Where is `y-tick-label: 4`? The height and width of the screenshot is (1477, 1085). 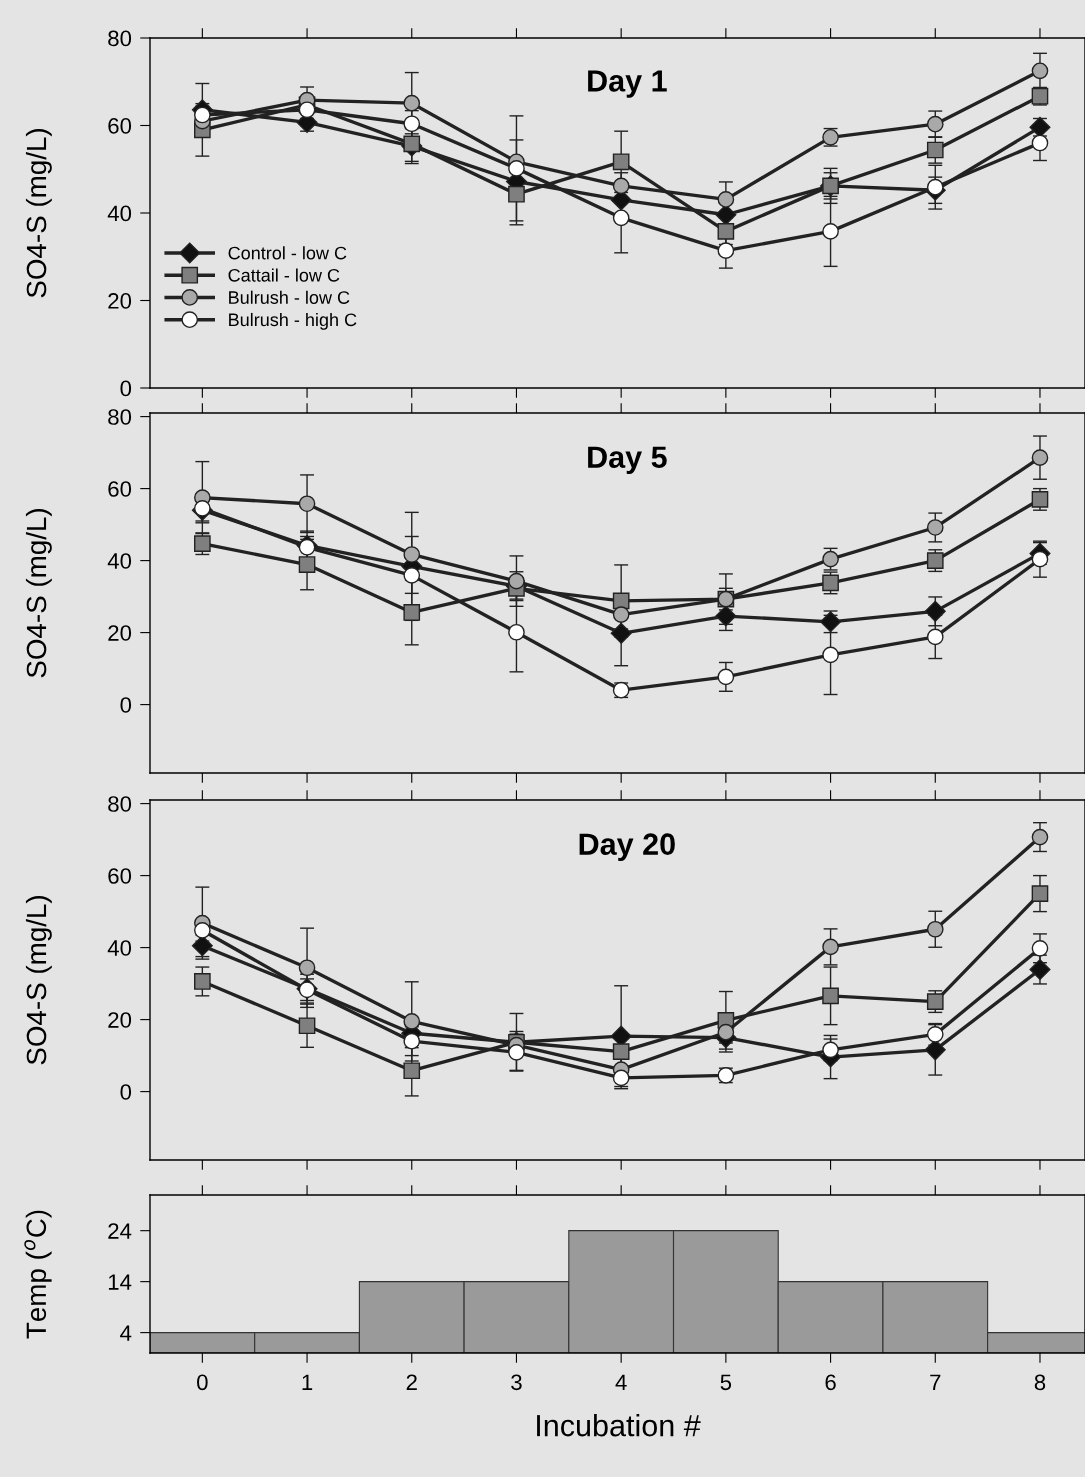
y-tick-label: 4 is located at coordinates (126, 1333).